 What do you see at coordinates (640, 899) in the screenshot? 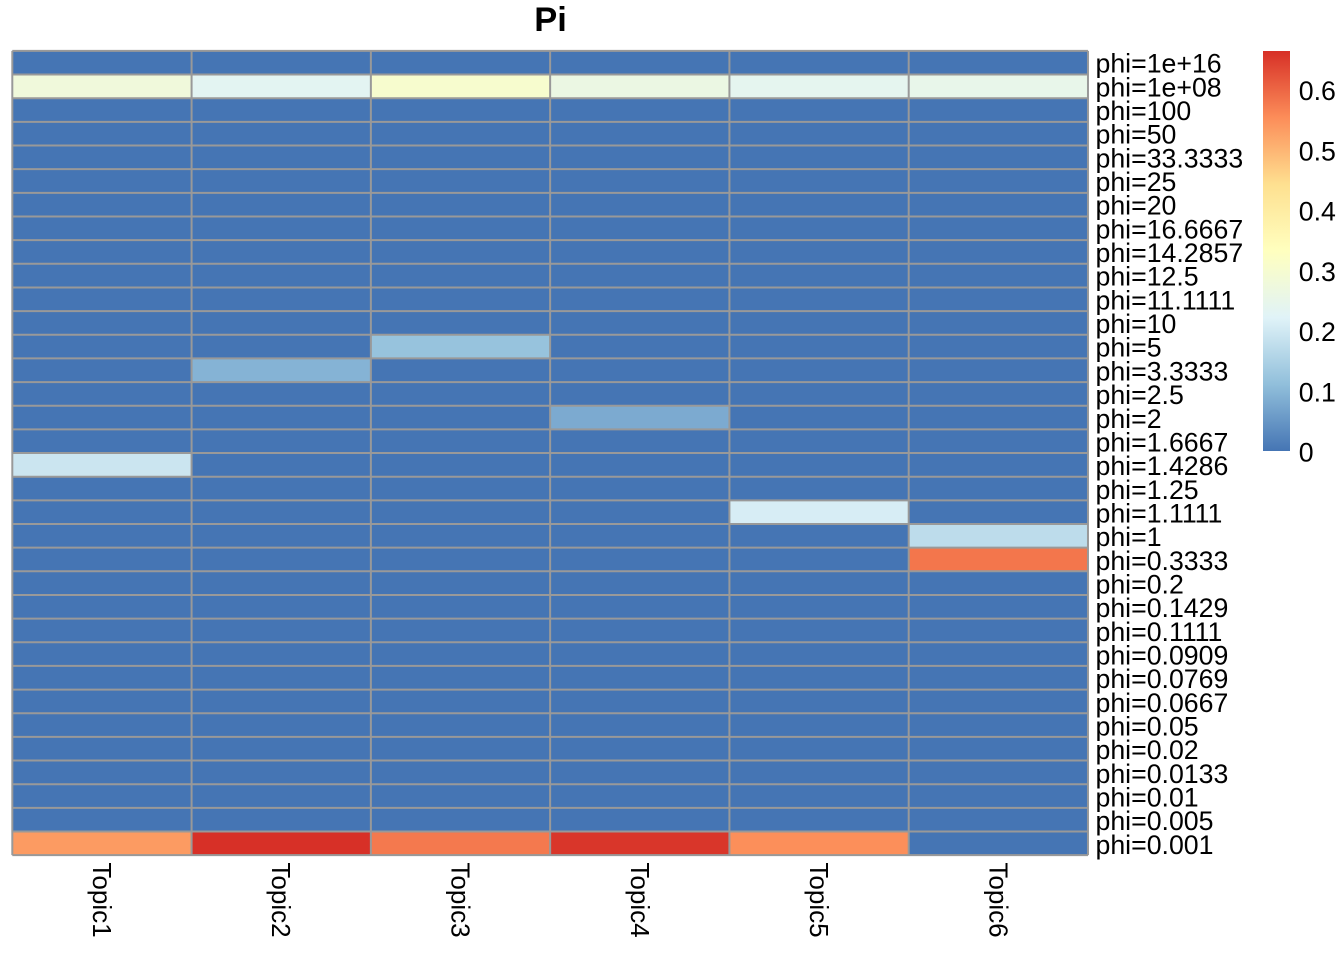
I see `svg-text: Topic4` at bounding box center [640, 899].